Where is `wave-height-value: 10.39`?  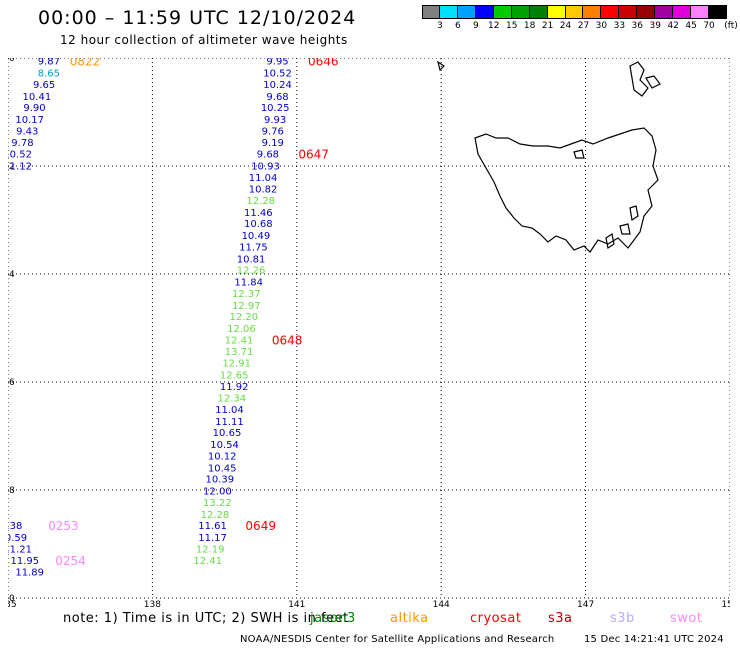 wave-height-value: 10.39 is located at coordinates (219, 480).